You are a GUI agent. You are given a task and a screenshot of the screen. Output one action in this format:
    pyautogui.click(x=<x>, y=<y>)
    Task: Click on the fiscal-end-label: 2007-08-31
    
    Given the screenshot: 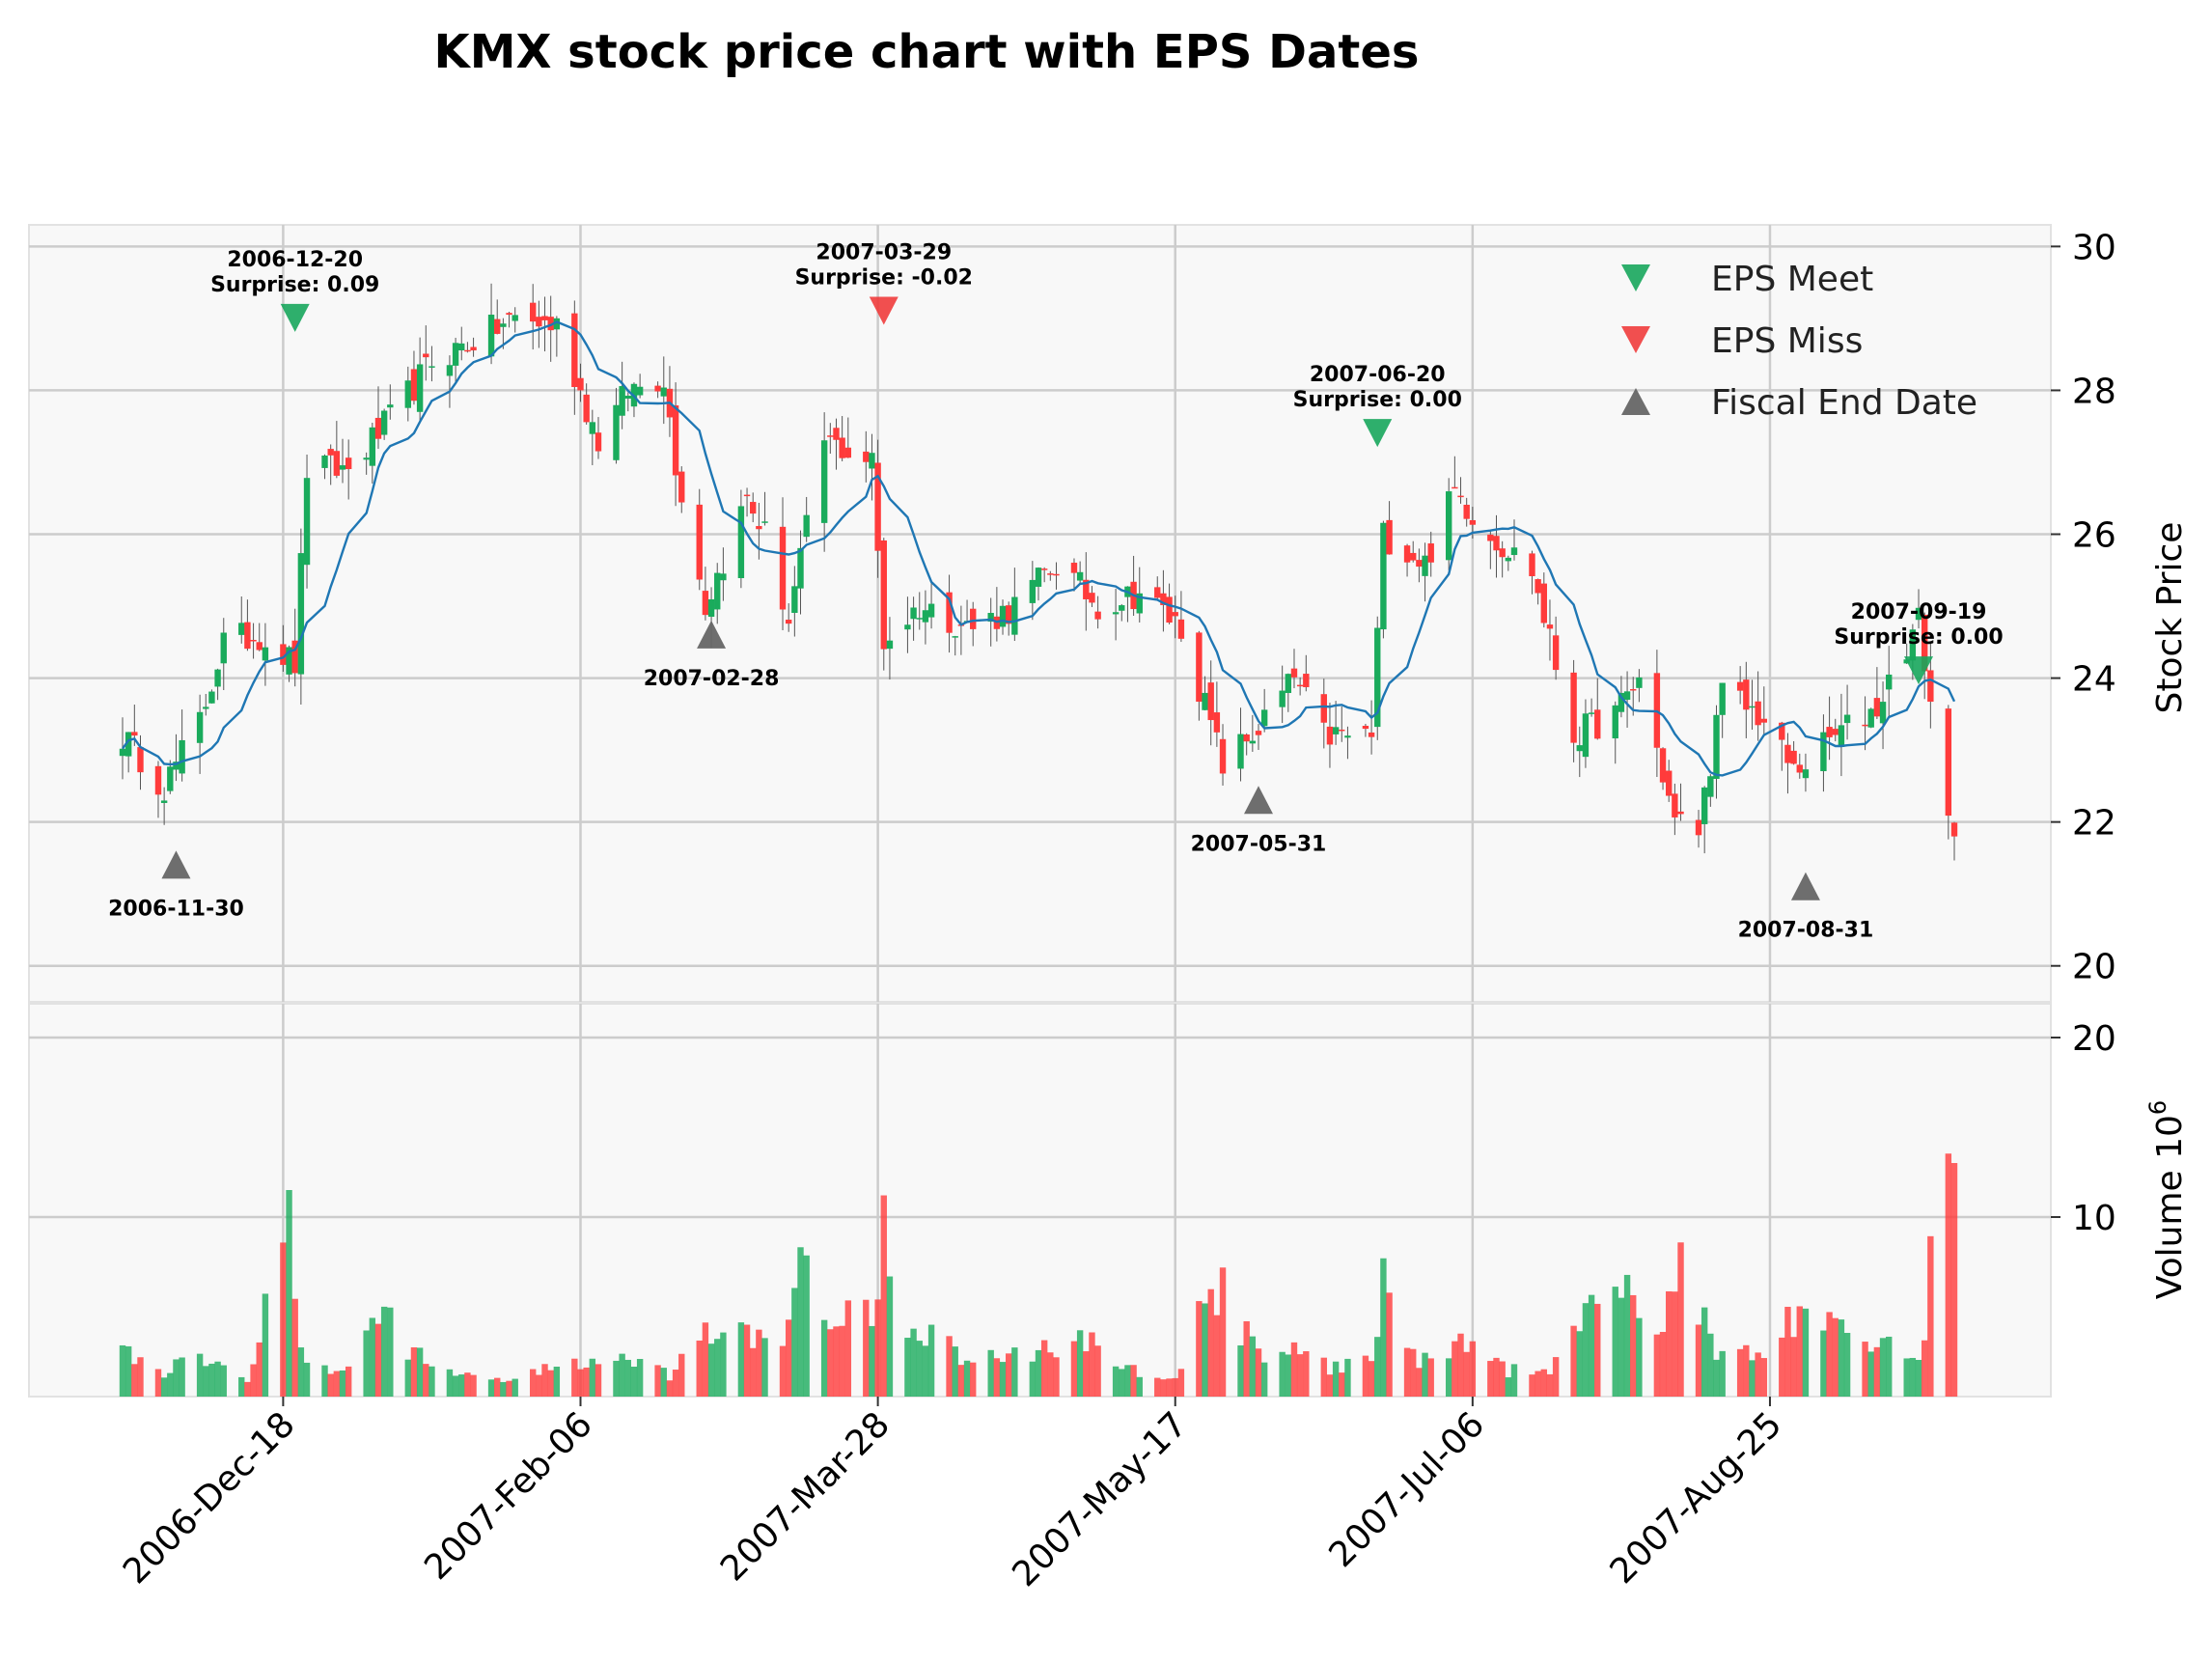 What is the action you would take?
    pyautogui.click(x=1806, y=931)
    